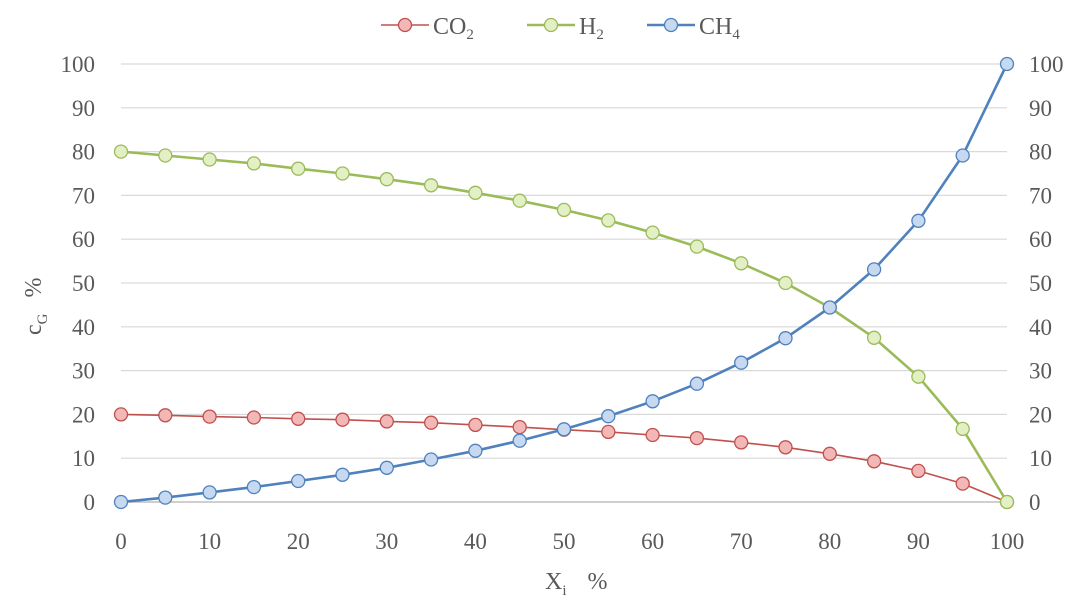 The width and height of the screenshot is (1092, 601). Describe the element at coordinates (829, 541) in the screenshot. I see `x-tick-label: 80` at that location.